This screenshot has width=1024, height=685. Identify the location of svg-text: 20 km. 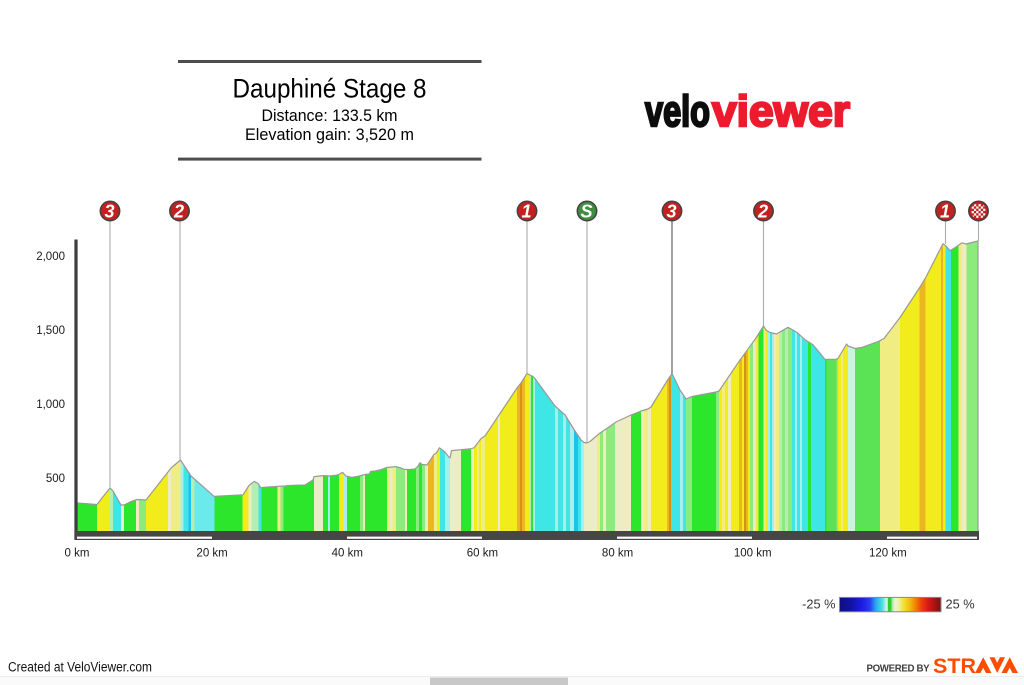
(211, 553).